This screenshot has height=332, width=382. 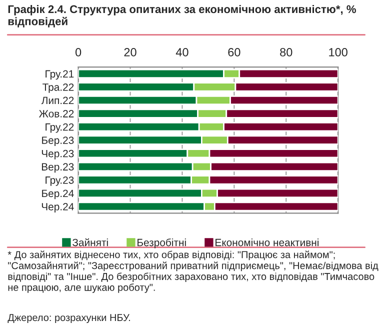 I want to click on y-tick-label: Чер.24, so click(x=58, y=207).